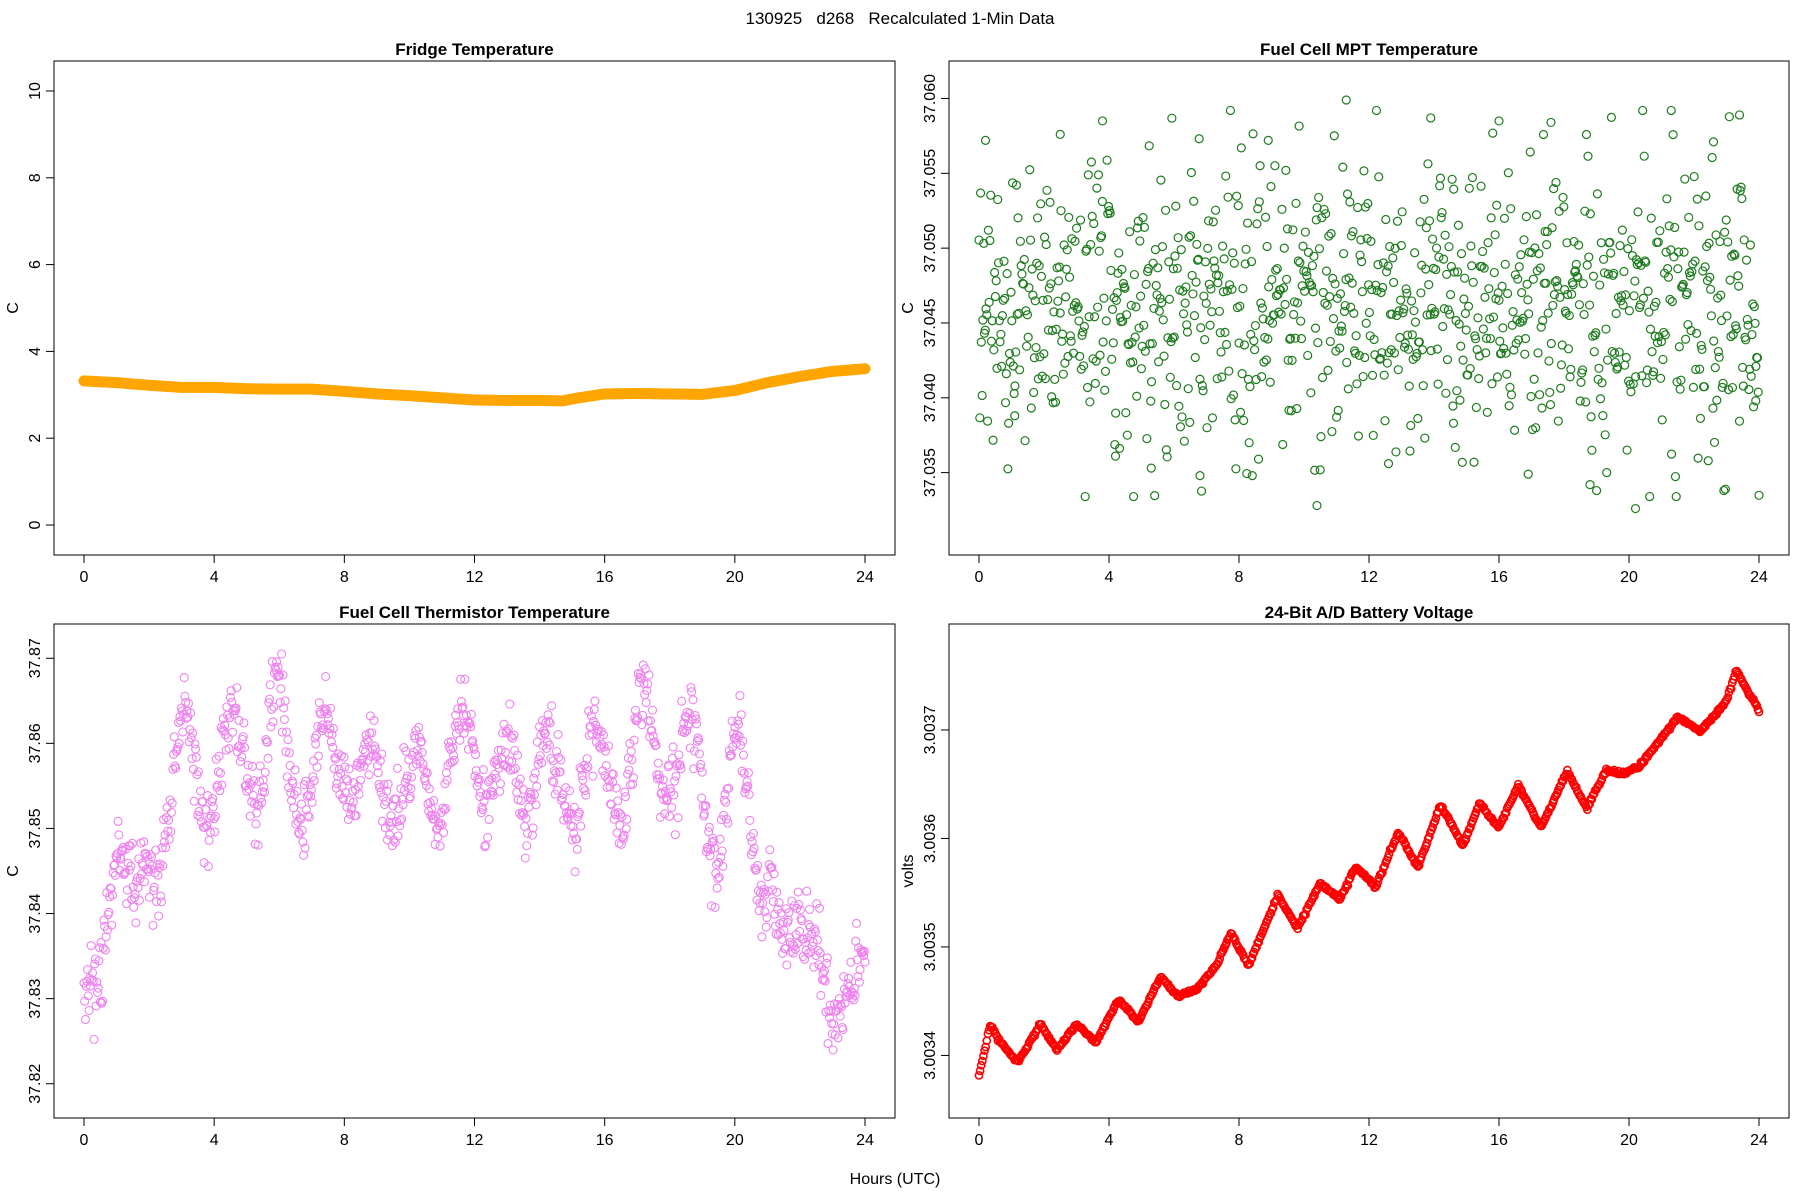 The width and height of the screenshot is (1800, 1200). I want to click on battery-title: 24-Bit A/D Battery Voltage, so click(1369, 612).